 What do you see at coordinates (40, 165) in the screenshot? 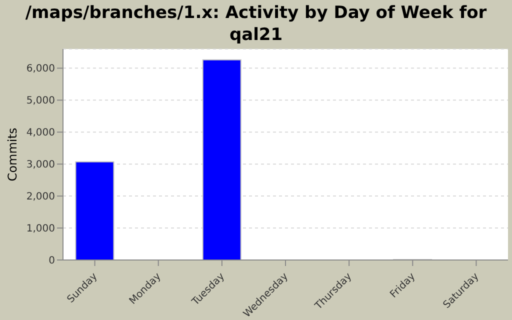
I see `y-tick-label: 3,000` at bounding box center [40, 165].